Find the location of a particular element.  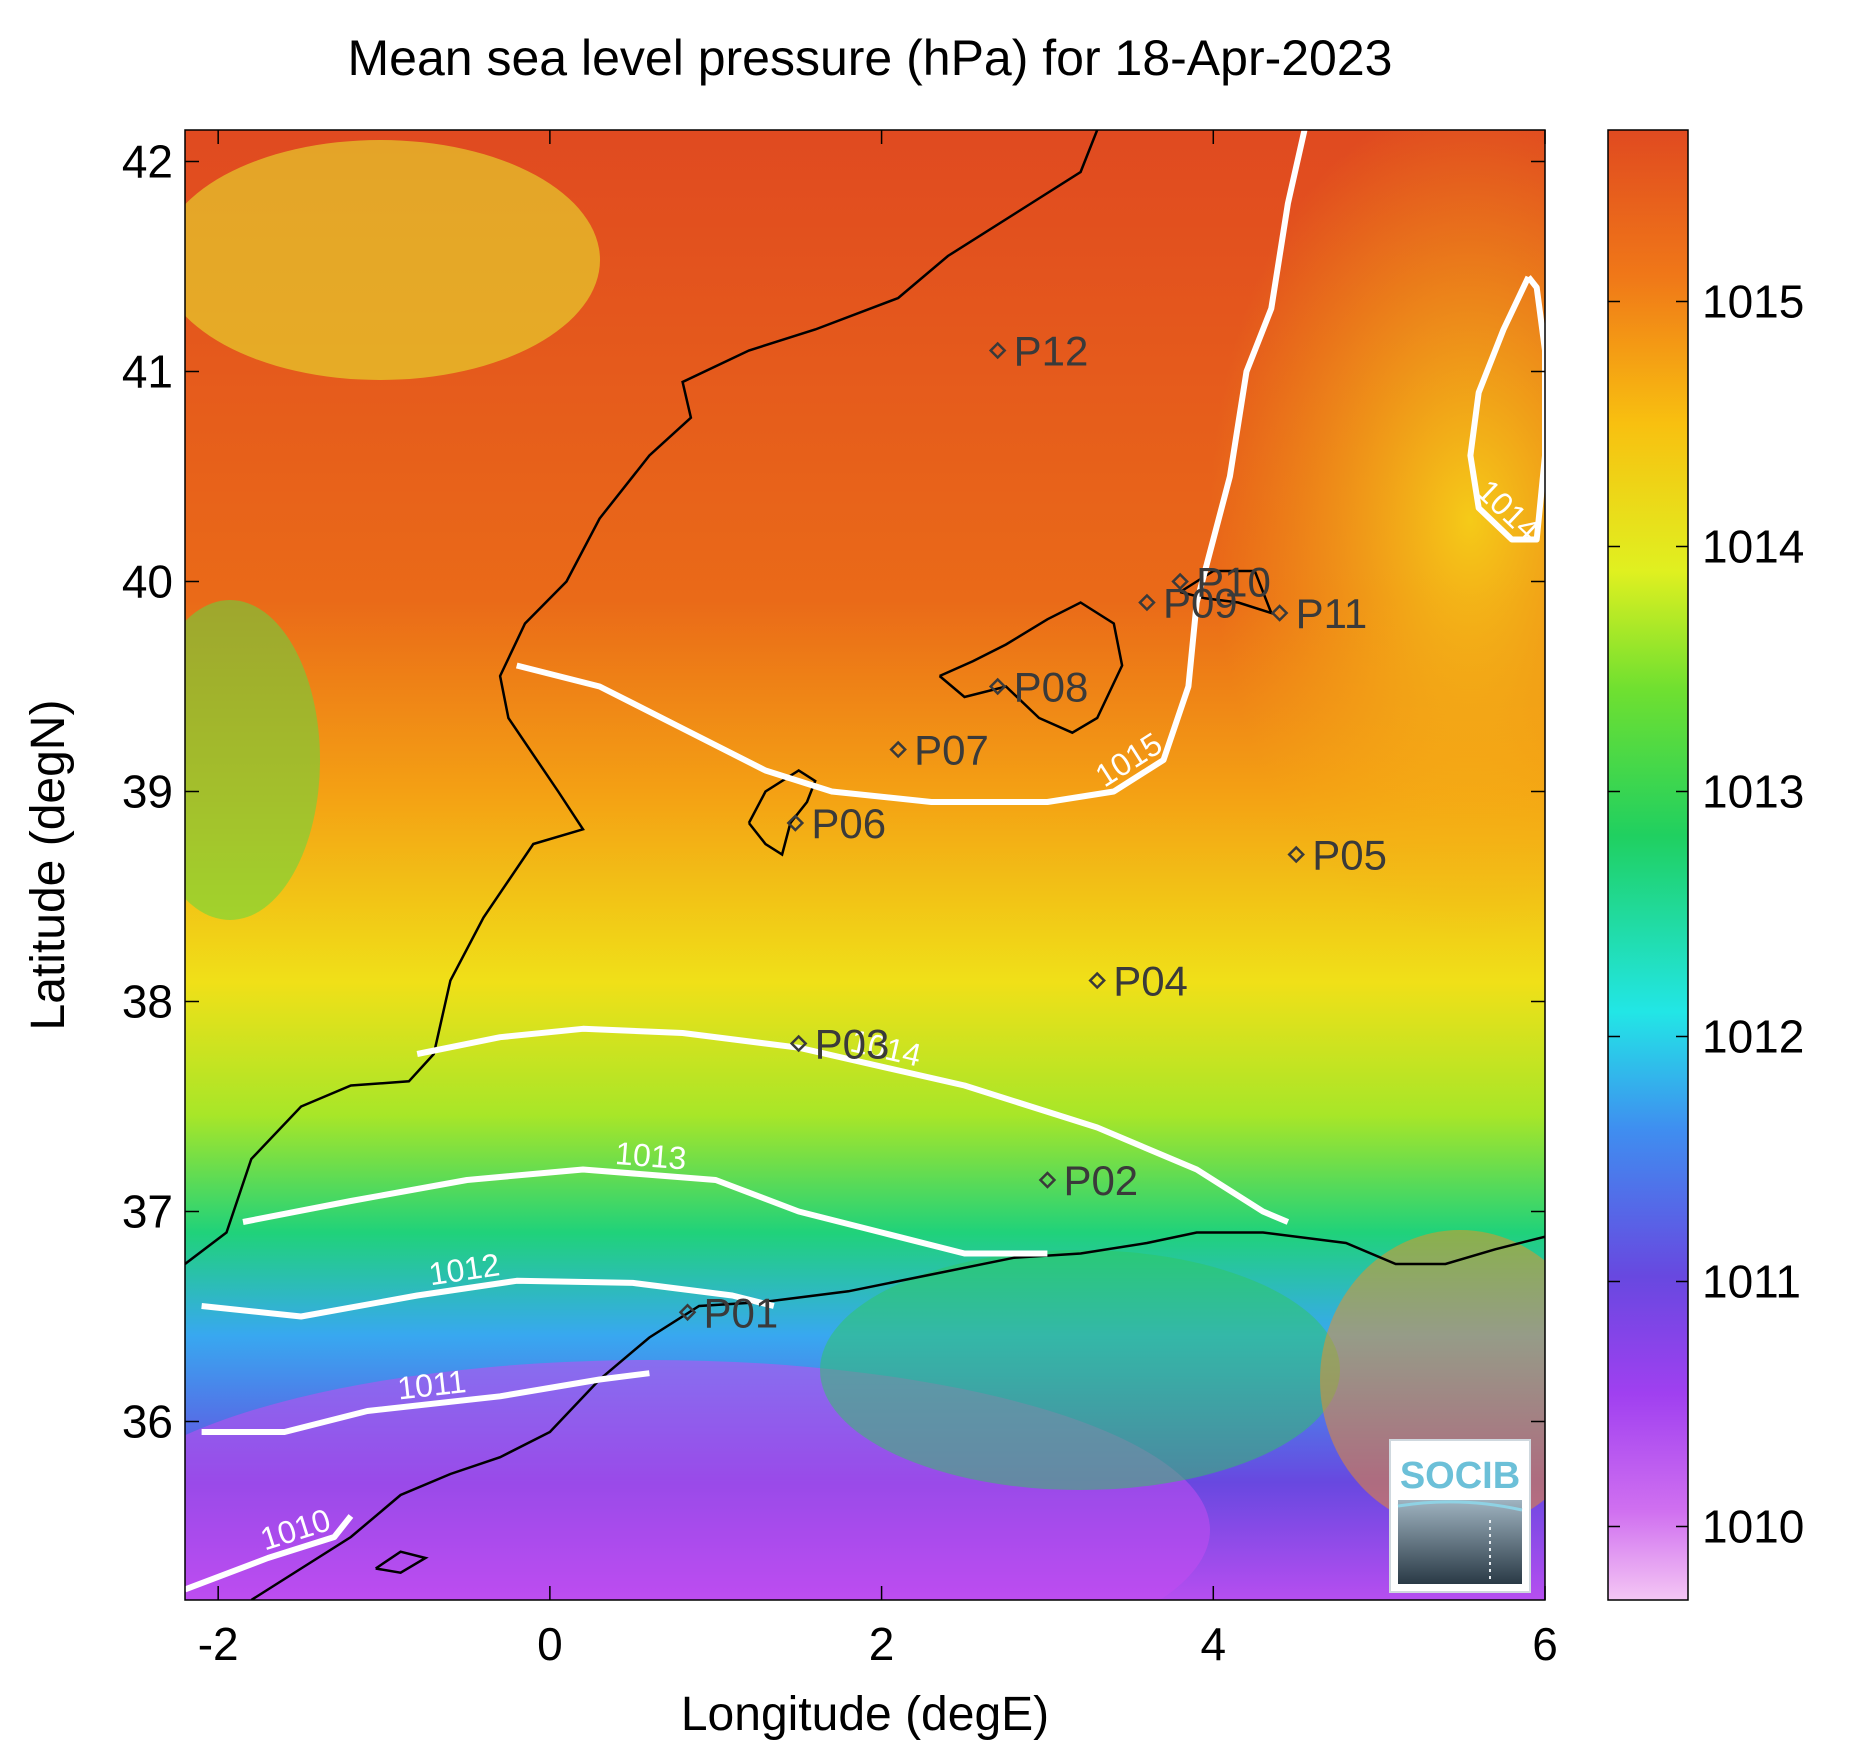

y-tick-label: 38 is located at coordinates (147, 1002).